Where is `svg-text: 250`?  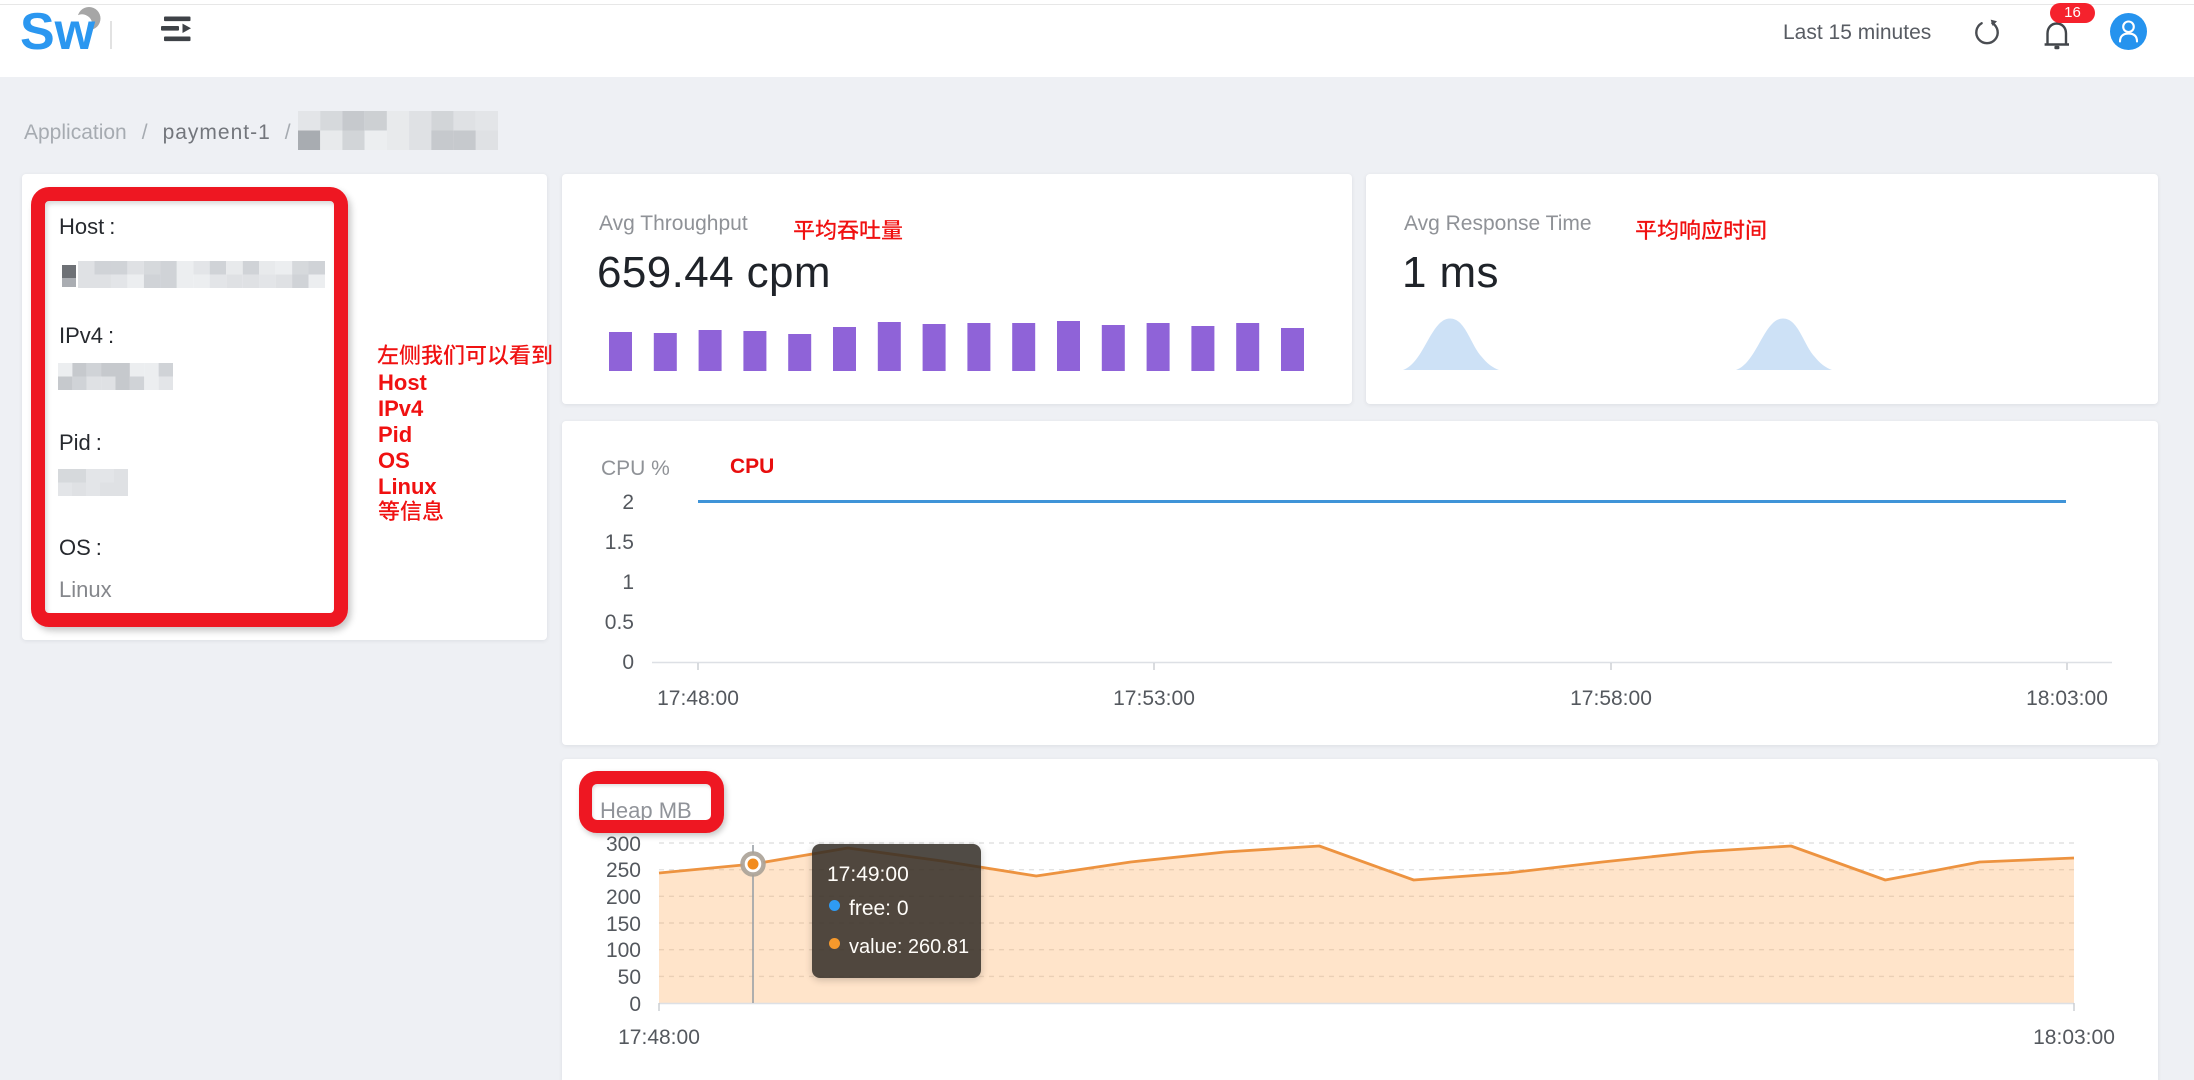 svg-text: 250 is located at coordinates (623, 870).